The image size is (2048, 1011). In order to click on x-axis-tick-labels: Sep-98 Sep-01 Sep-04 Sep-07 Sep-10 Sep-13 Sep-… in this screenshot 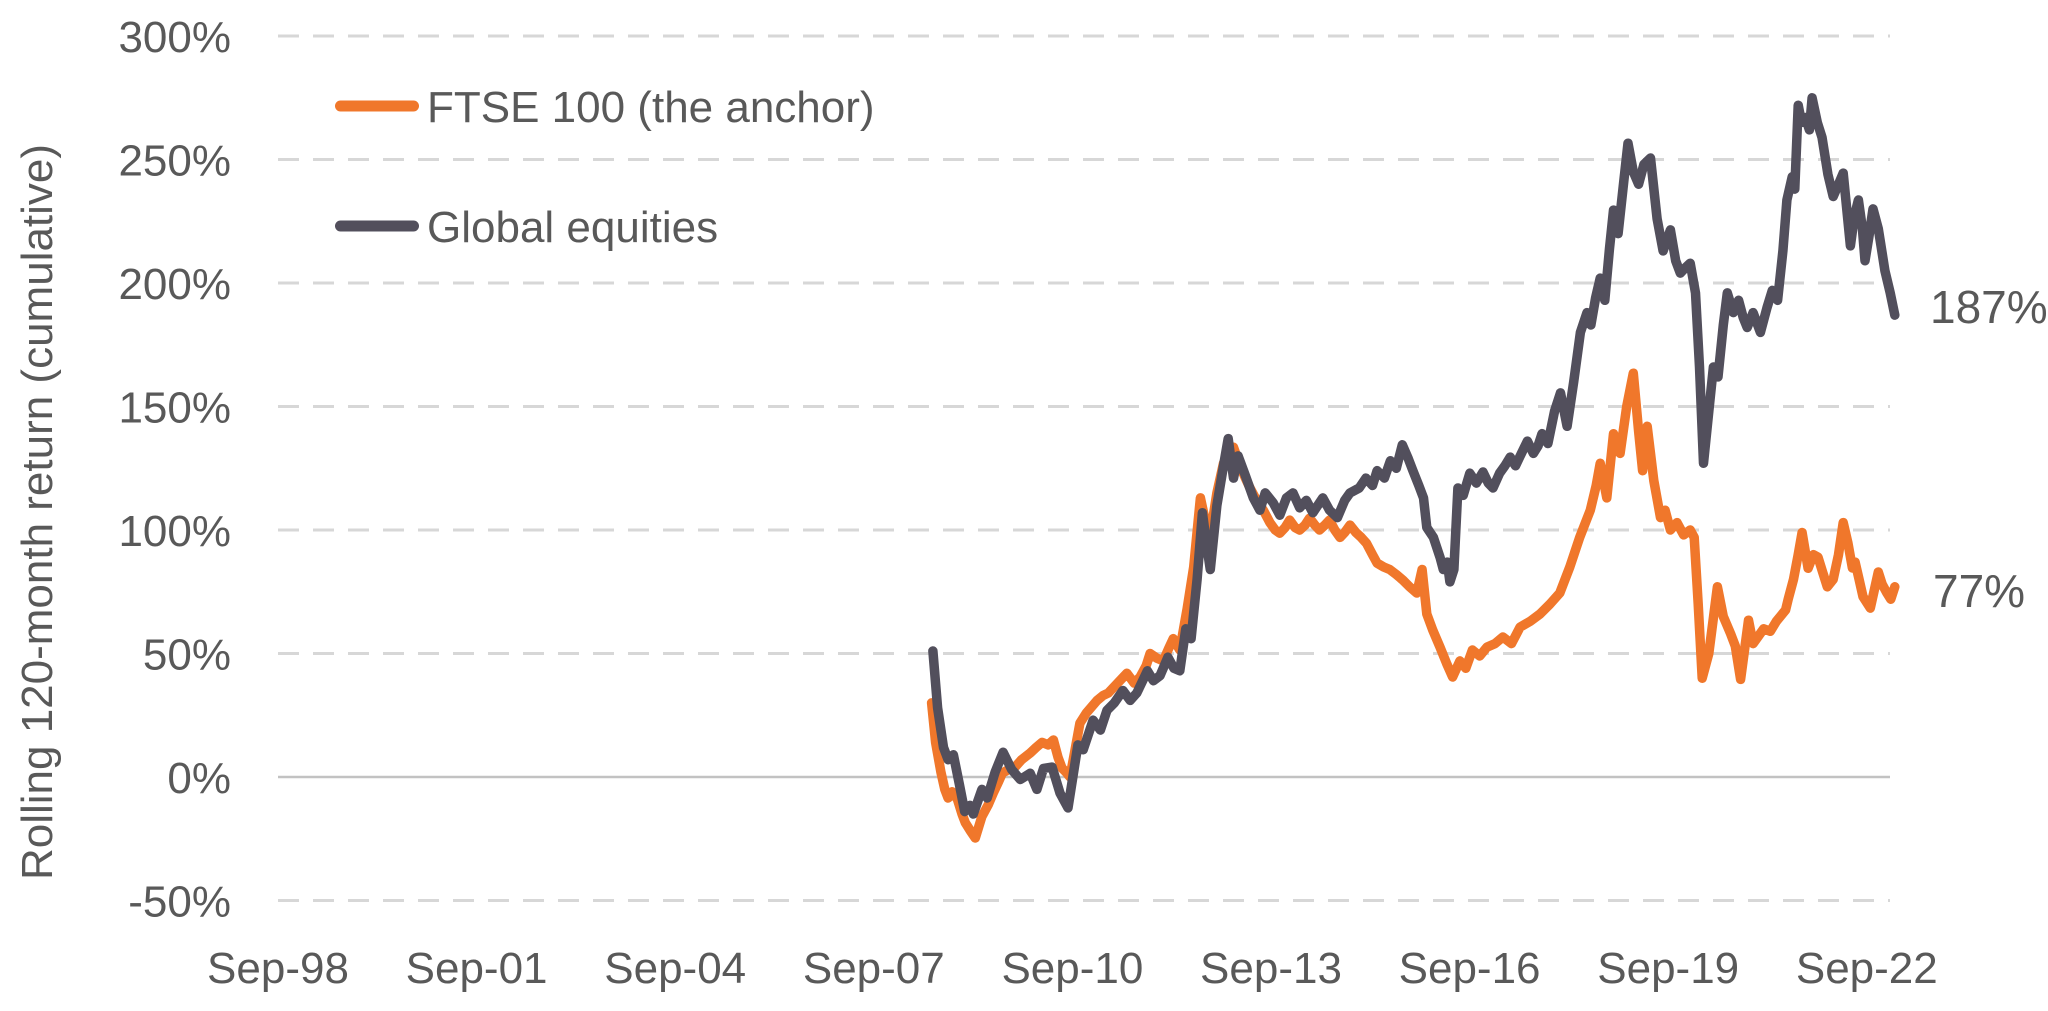, I will do `click(1072, 968)`.